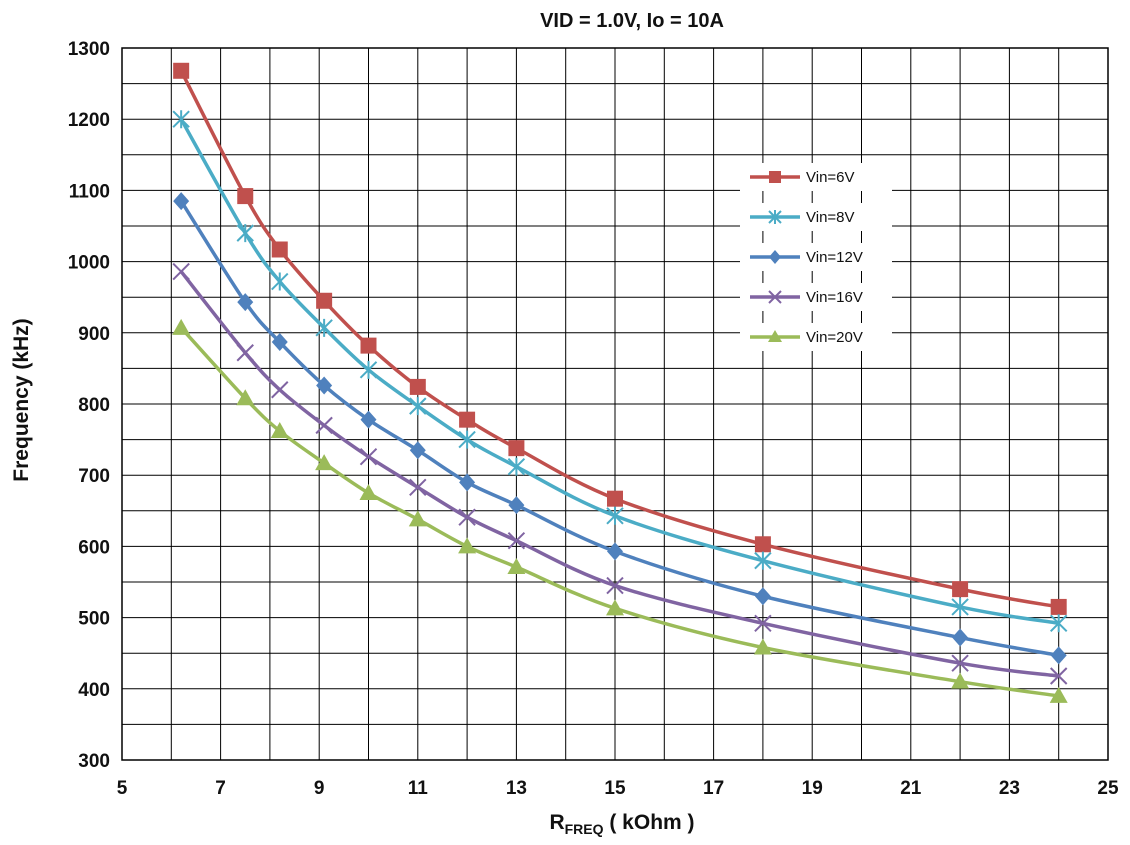  Describe the element at coordinates (830, 177) in the screenshot. I see `legend-label: Vin=6V` at that location.